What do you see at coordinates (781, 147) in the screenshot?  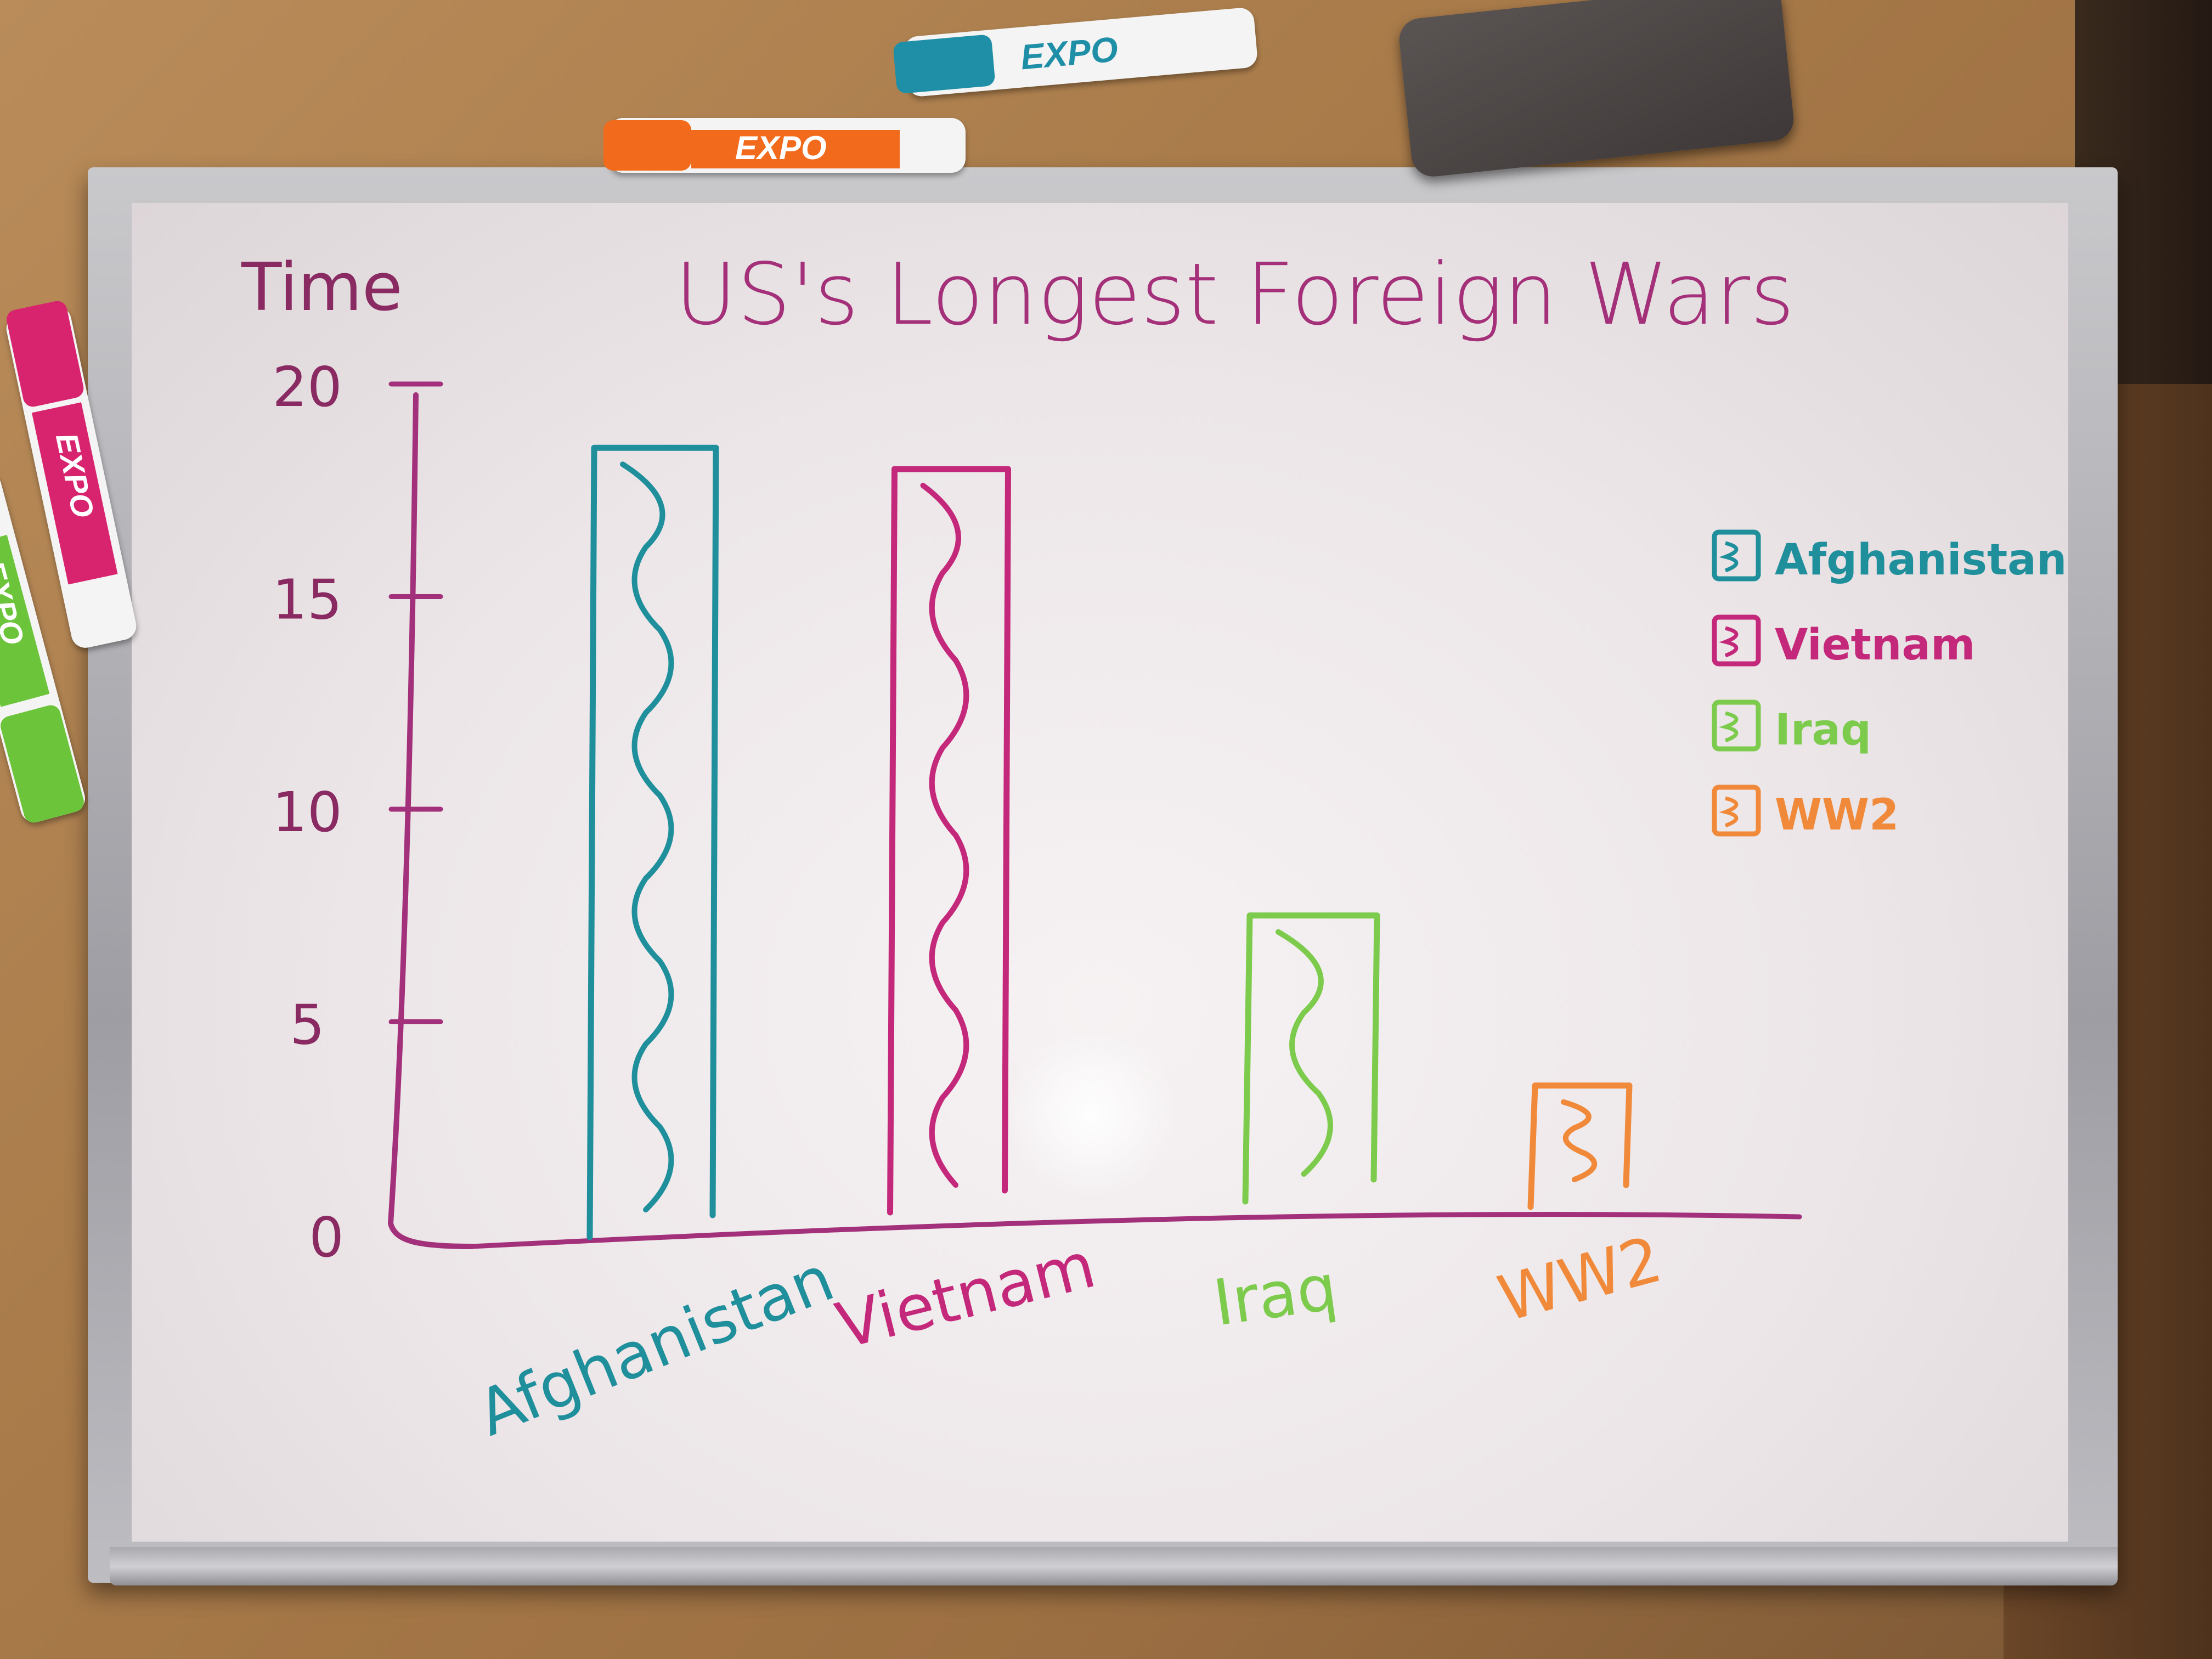 I see `orange-marker-brand: EXPO` at bounding box center [781, 147].